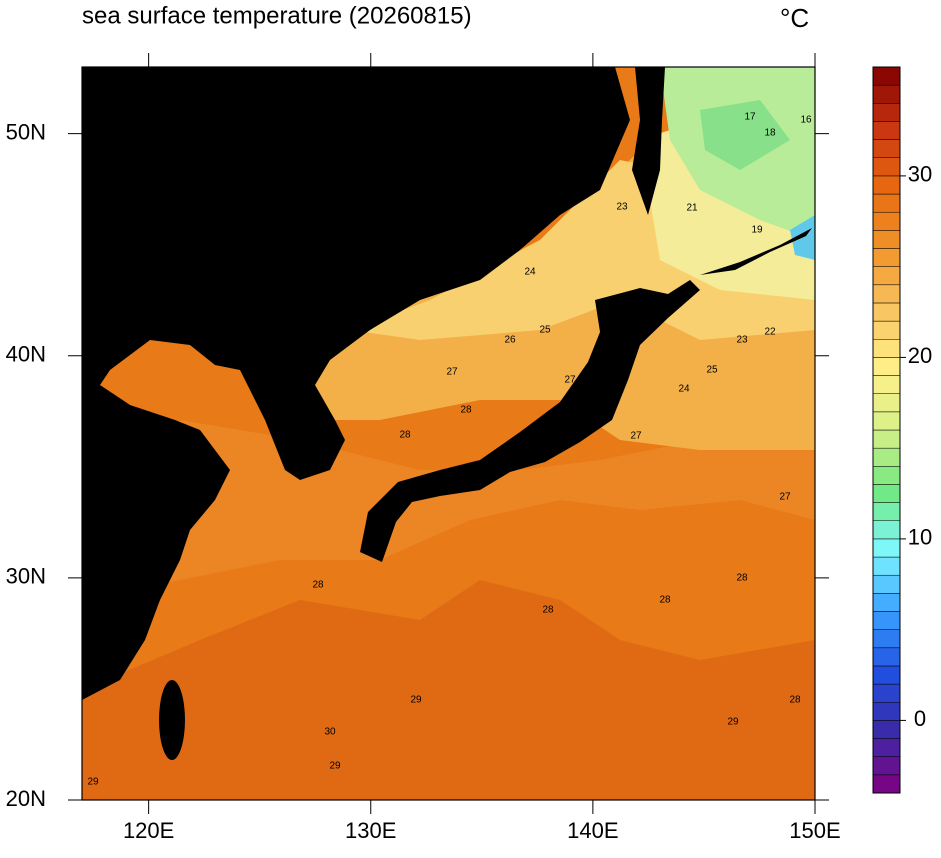 This screenshot has height=858, width=941. I want to click on x-tick-label: 120E, so click(148, 830).